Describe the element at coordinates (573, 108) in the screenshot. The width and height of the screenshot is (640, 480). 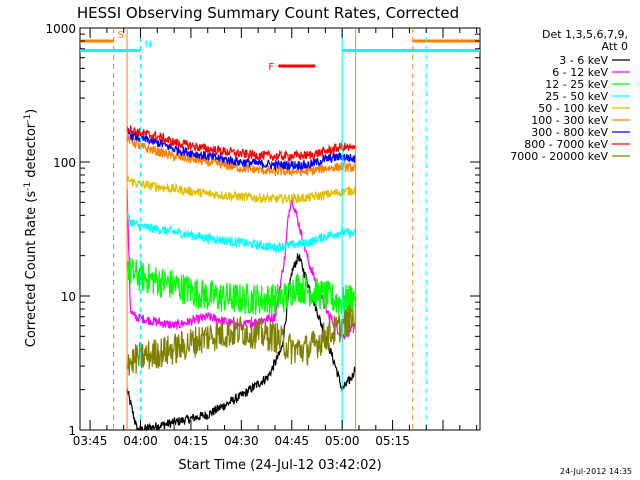
I see `legend-entry-label: 50 - 100 keV` at that location.